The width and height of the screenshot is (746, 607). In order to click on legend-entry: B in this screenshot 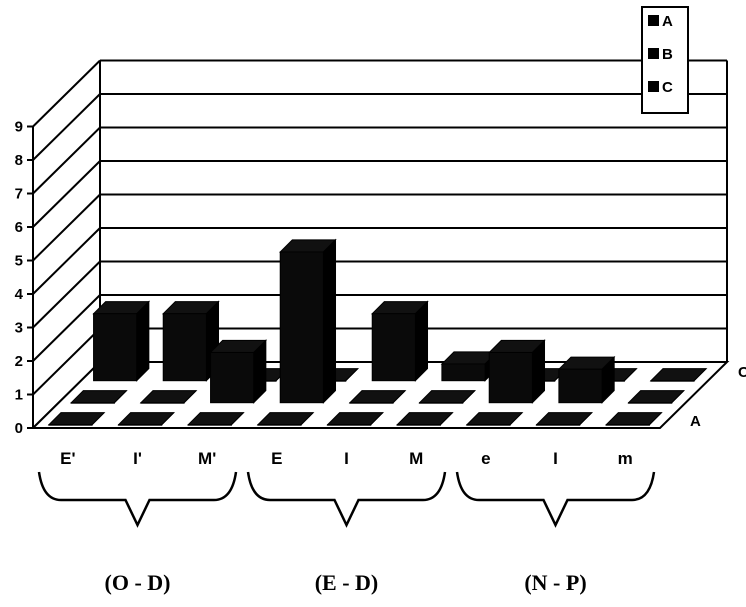, I will do `click(667, 54)`.